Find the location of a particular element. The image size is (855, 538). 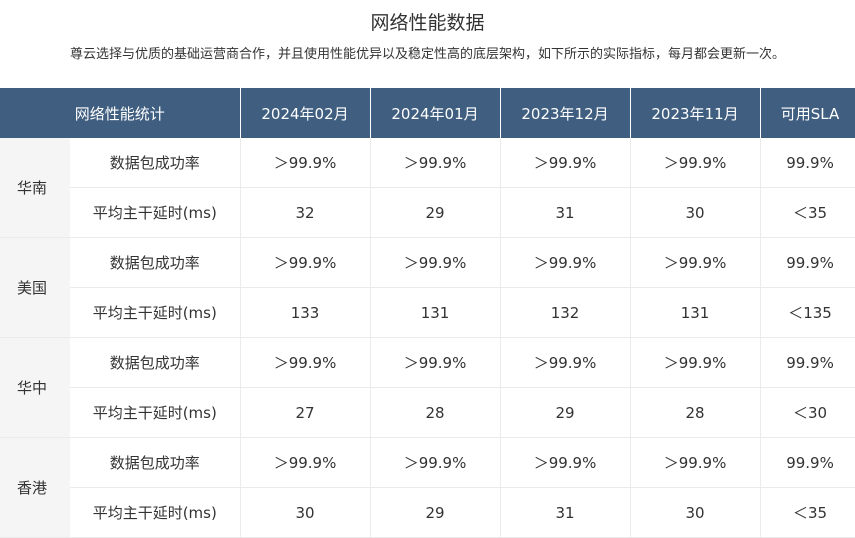

metric-value: 32 is located at coordinates (305, 212).